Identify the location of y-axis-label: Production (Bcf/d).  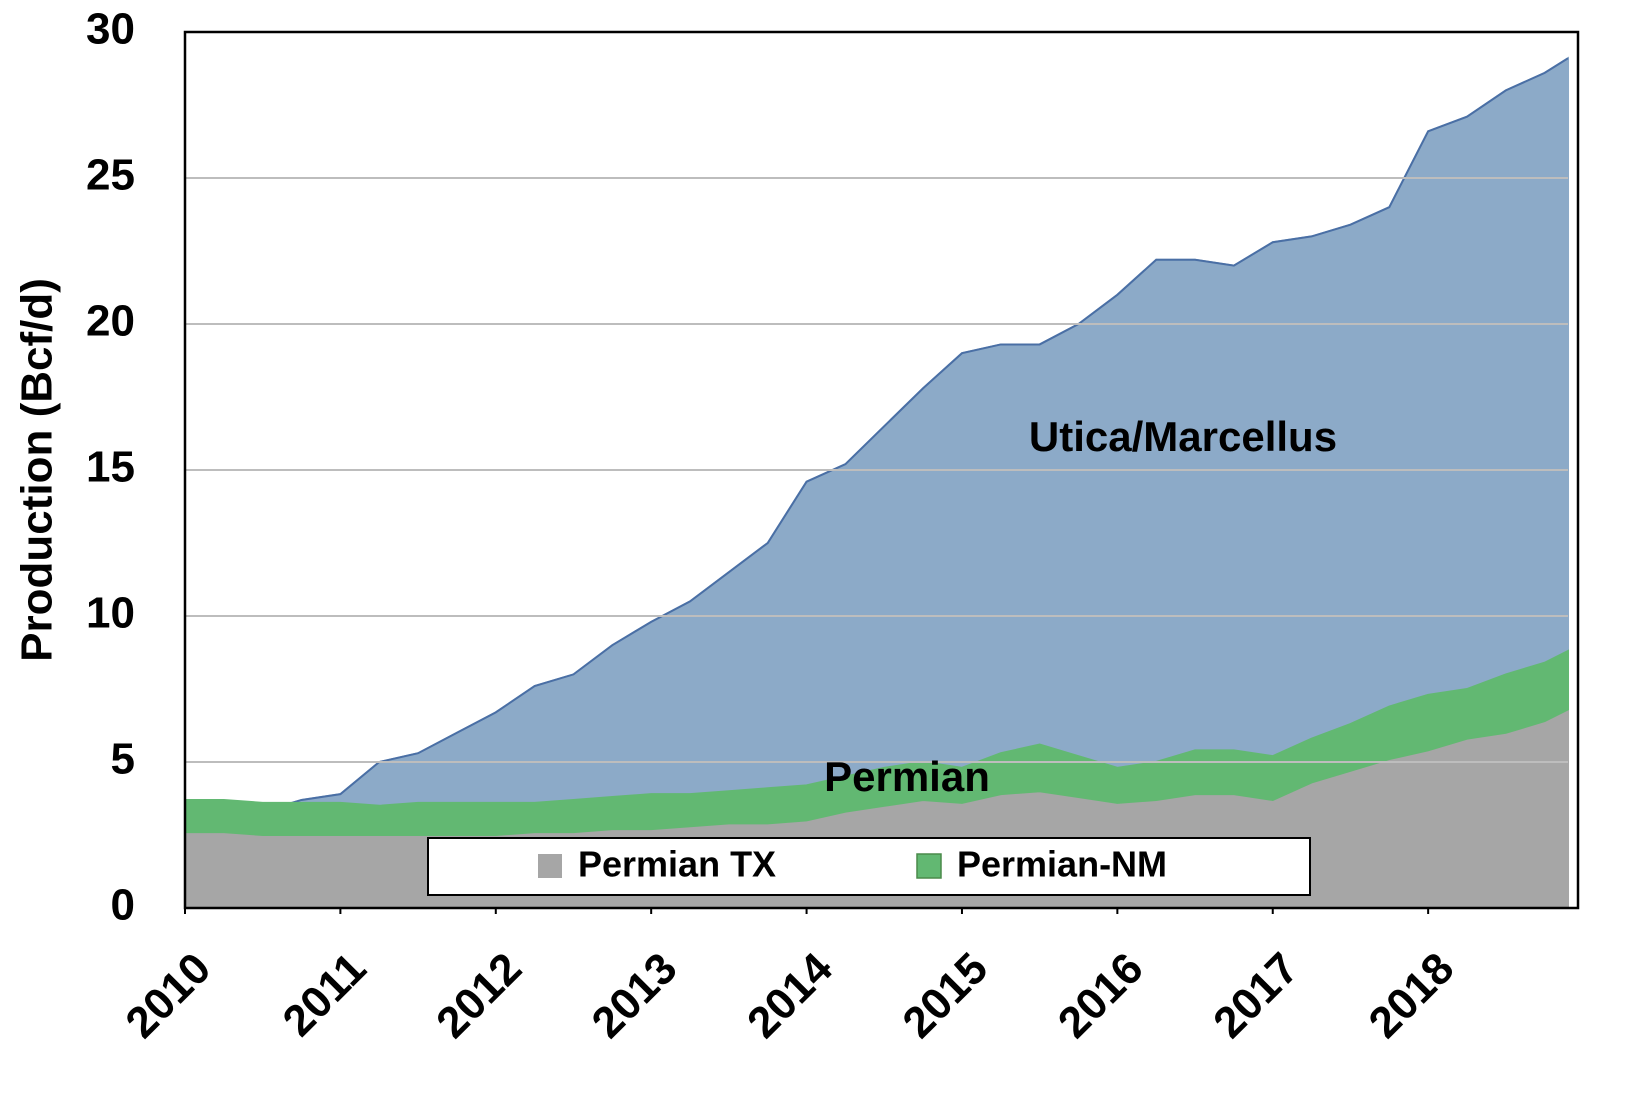
(37, 470).